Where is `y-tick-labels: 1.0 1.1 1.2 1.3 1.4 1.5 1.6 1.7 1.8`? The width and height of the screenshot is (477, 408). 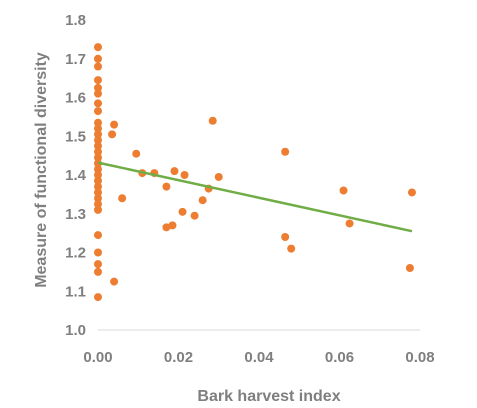 y-tick-labels: 1.0 1.1 1.2 1.3 1.4 1.5 1.6 1.7 1.8 is located at coordinates (76, 175).